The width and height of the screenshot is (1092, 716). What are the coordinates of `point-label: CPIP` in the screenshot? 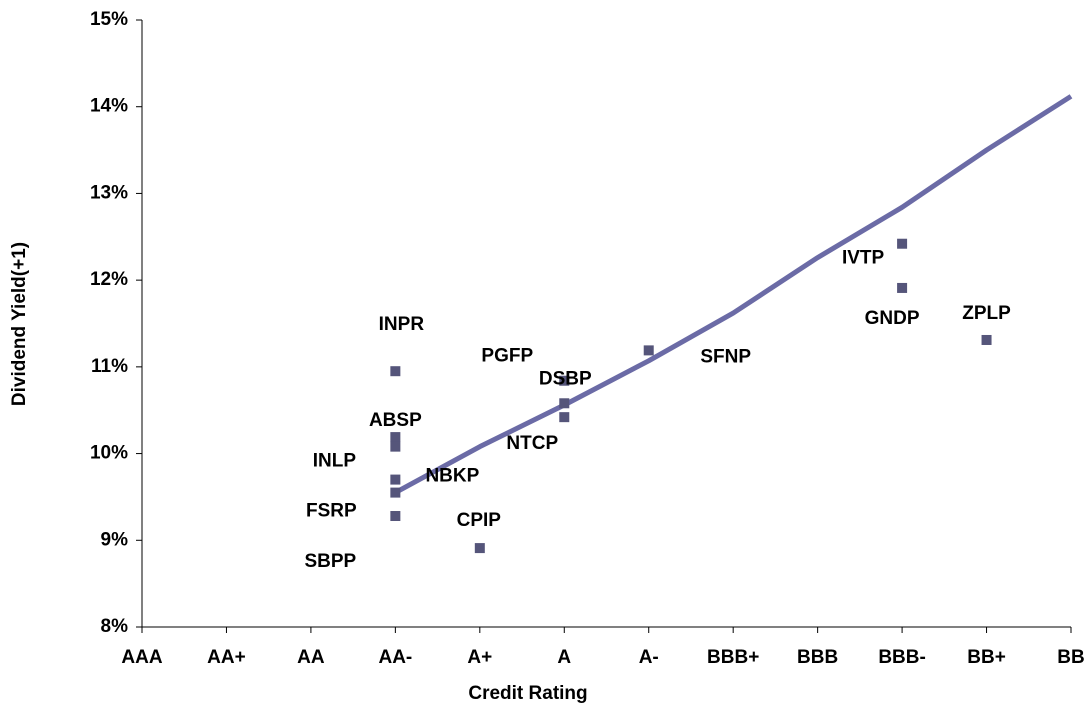 It's located at (479, 520).